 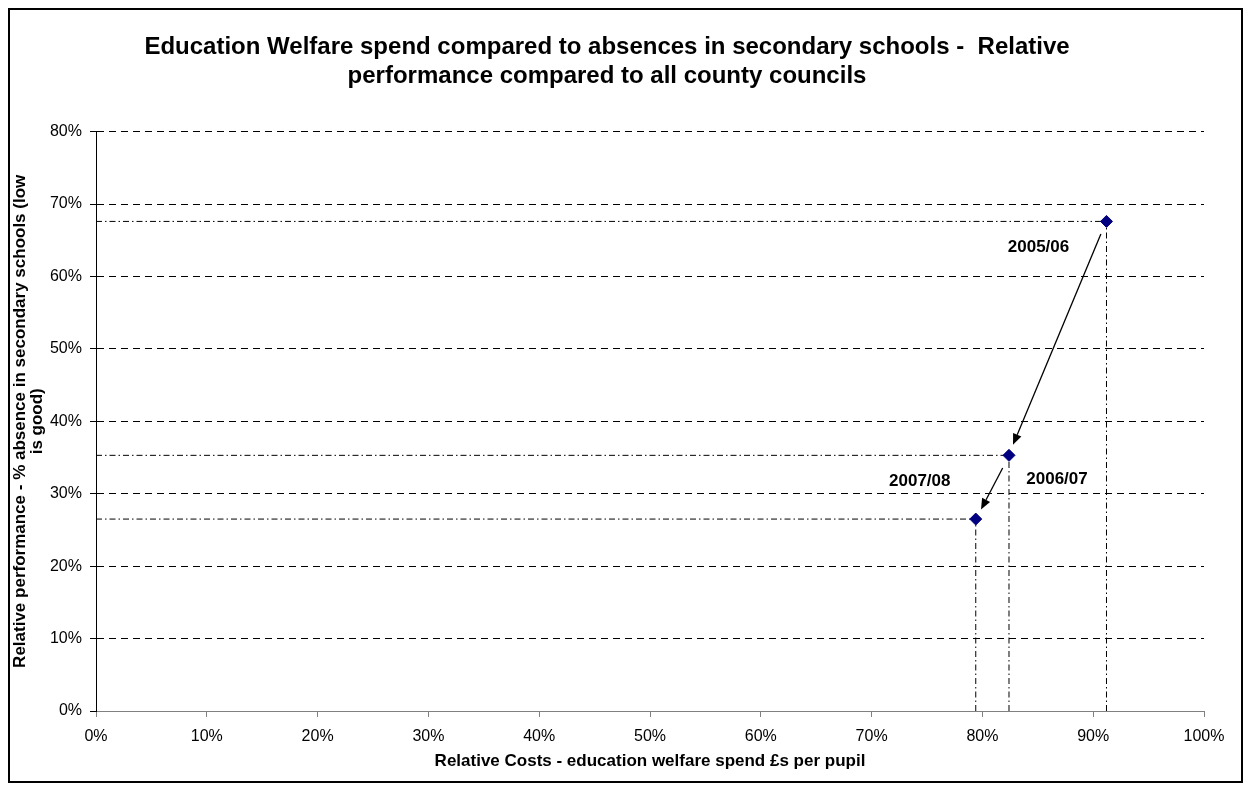 What do you see at coordinates (96, 736) in the screenshot?
I see `x-tick-label: 0%` at bounding box center [96, 736].